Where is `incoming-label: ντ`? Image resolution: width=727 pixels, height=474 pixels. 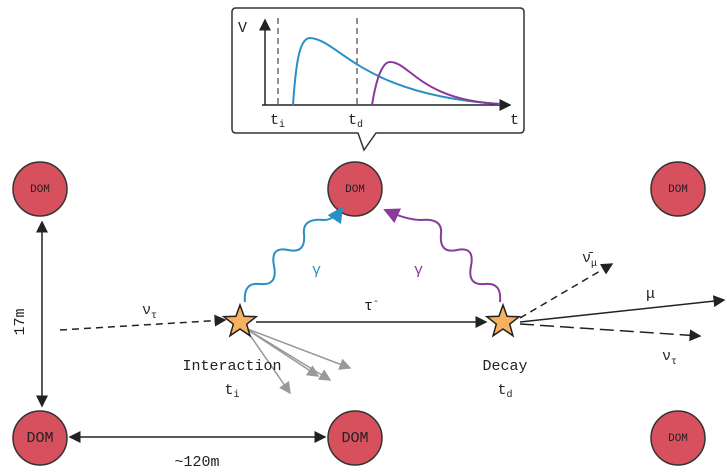 incoming-label: ντ is located at coordinates (149, 312).